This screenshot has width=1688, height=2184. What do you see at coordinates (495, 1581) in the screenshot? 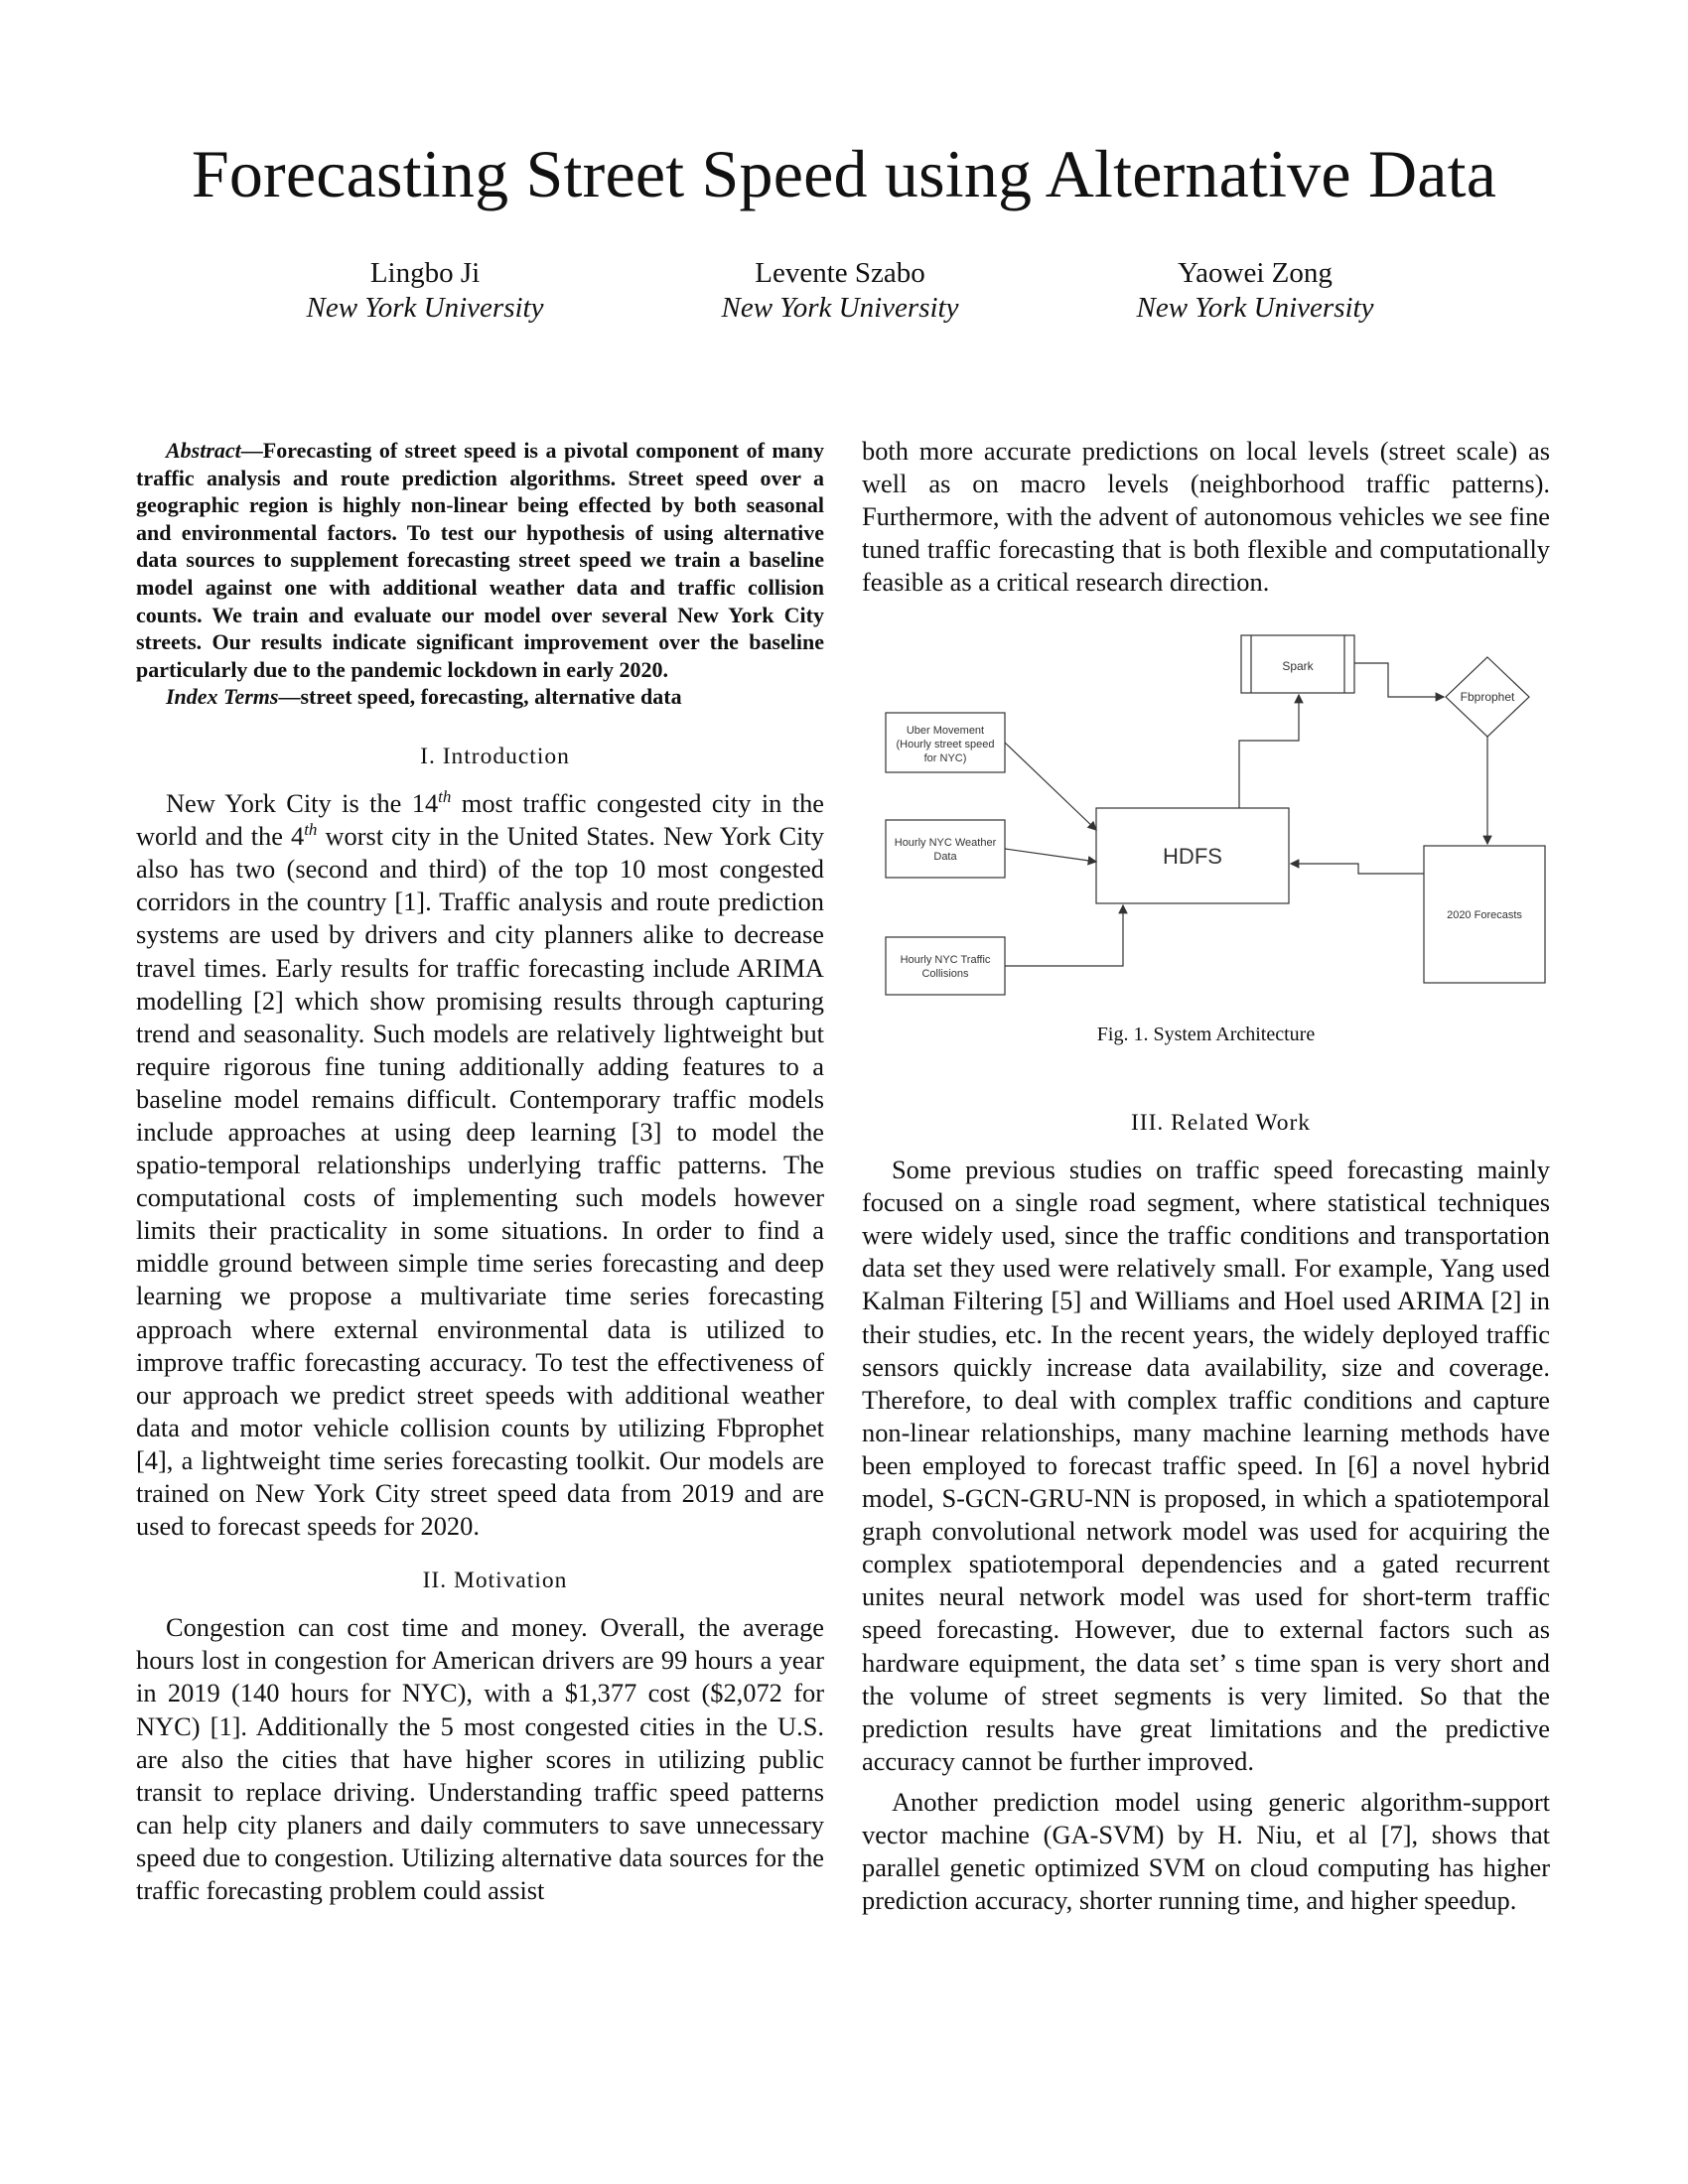
I see `section-heading-motivation: II. Motivation` at bounding box center [495, 1581].